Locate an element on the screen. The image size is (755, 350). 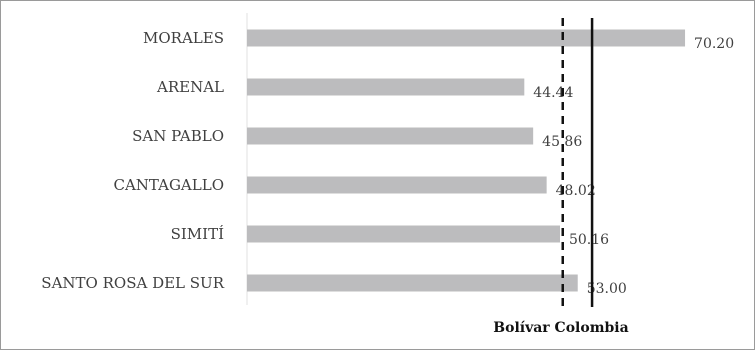
category-label-morales: MORALES is located at coordinates (183, 38).